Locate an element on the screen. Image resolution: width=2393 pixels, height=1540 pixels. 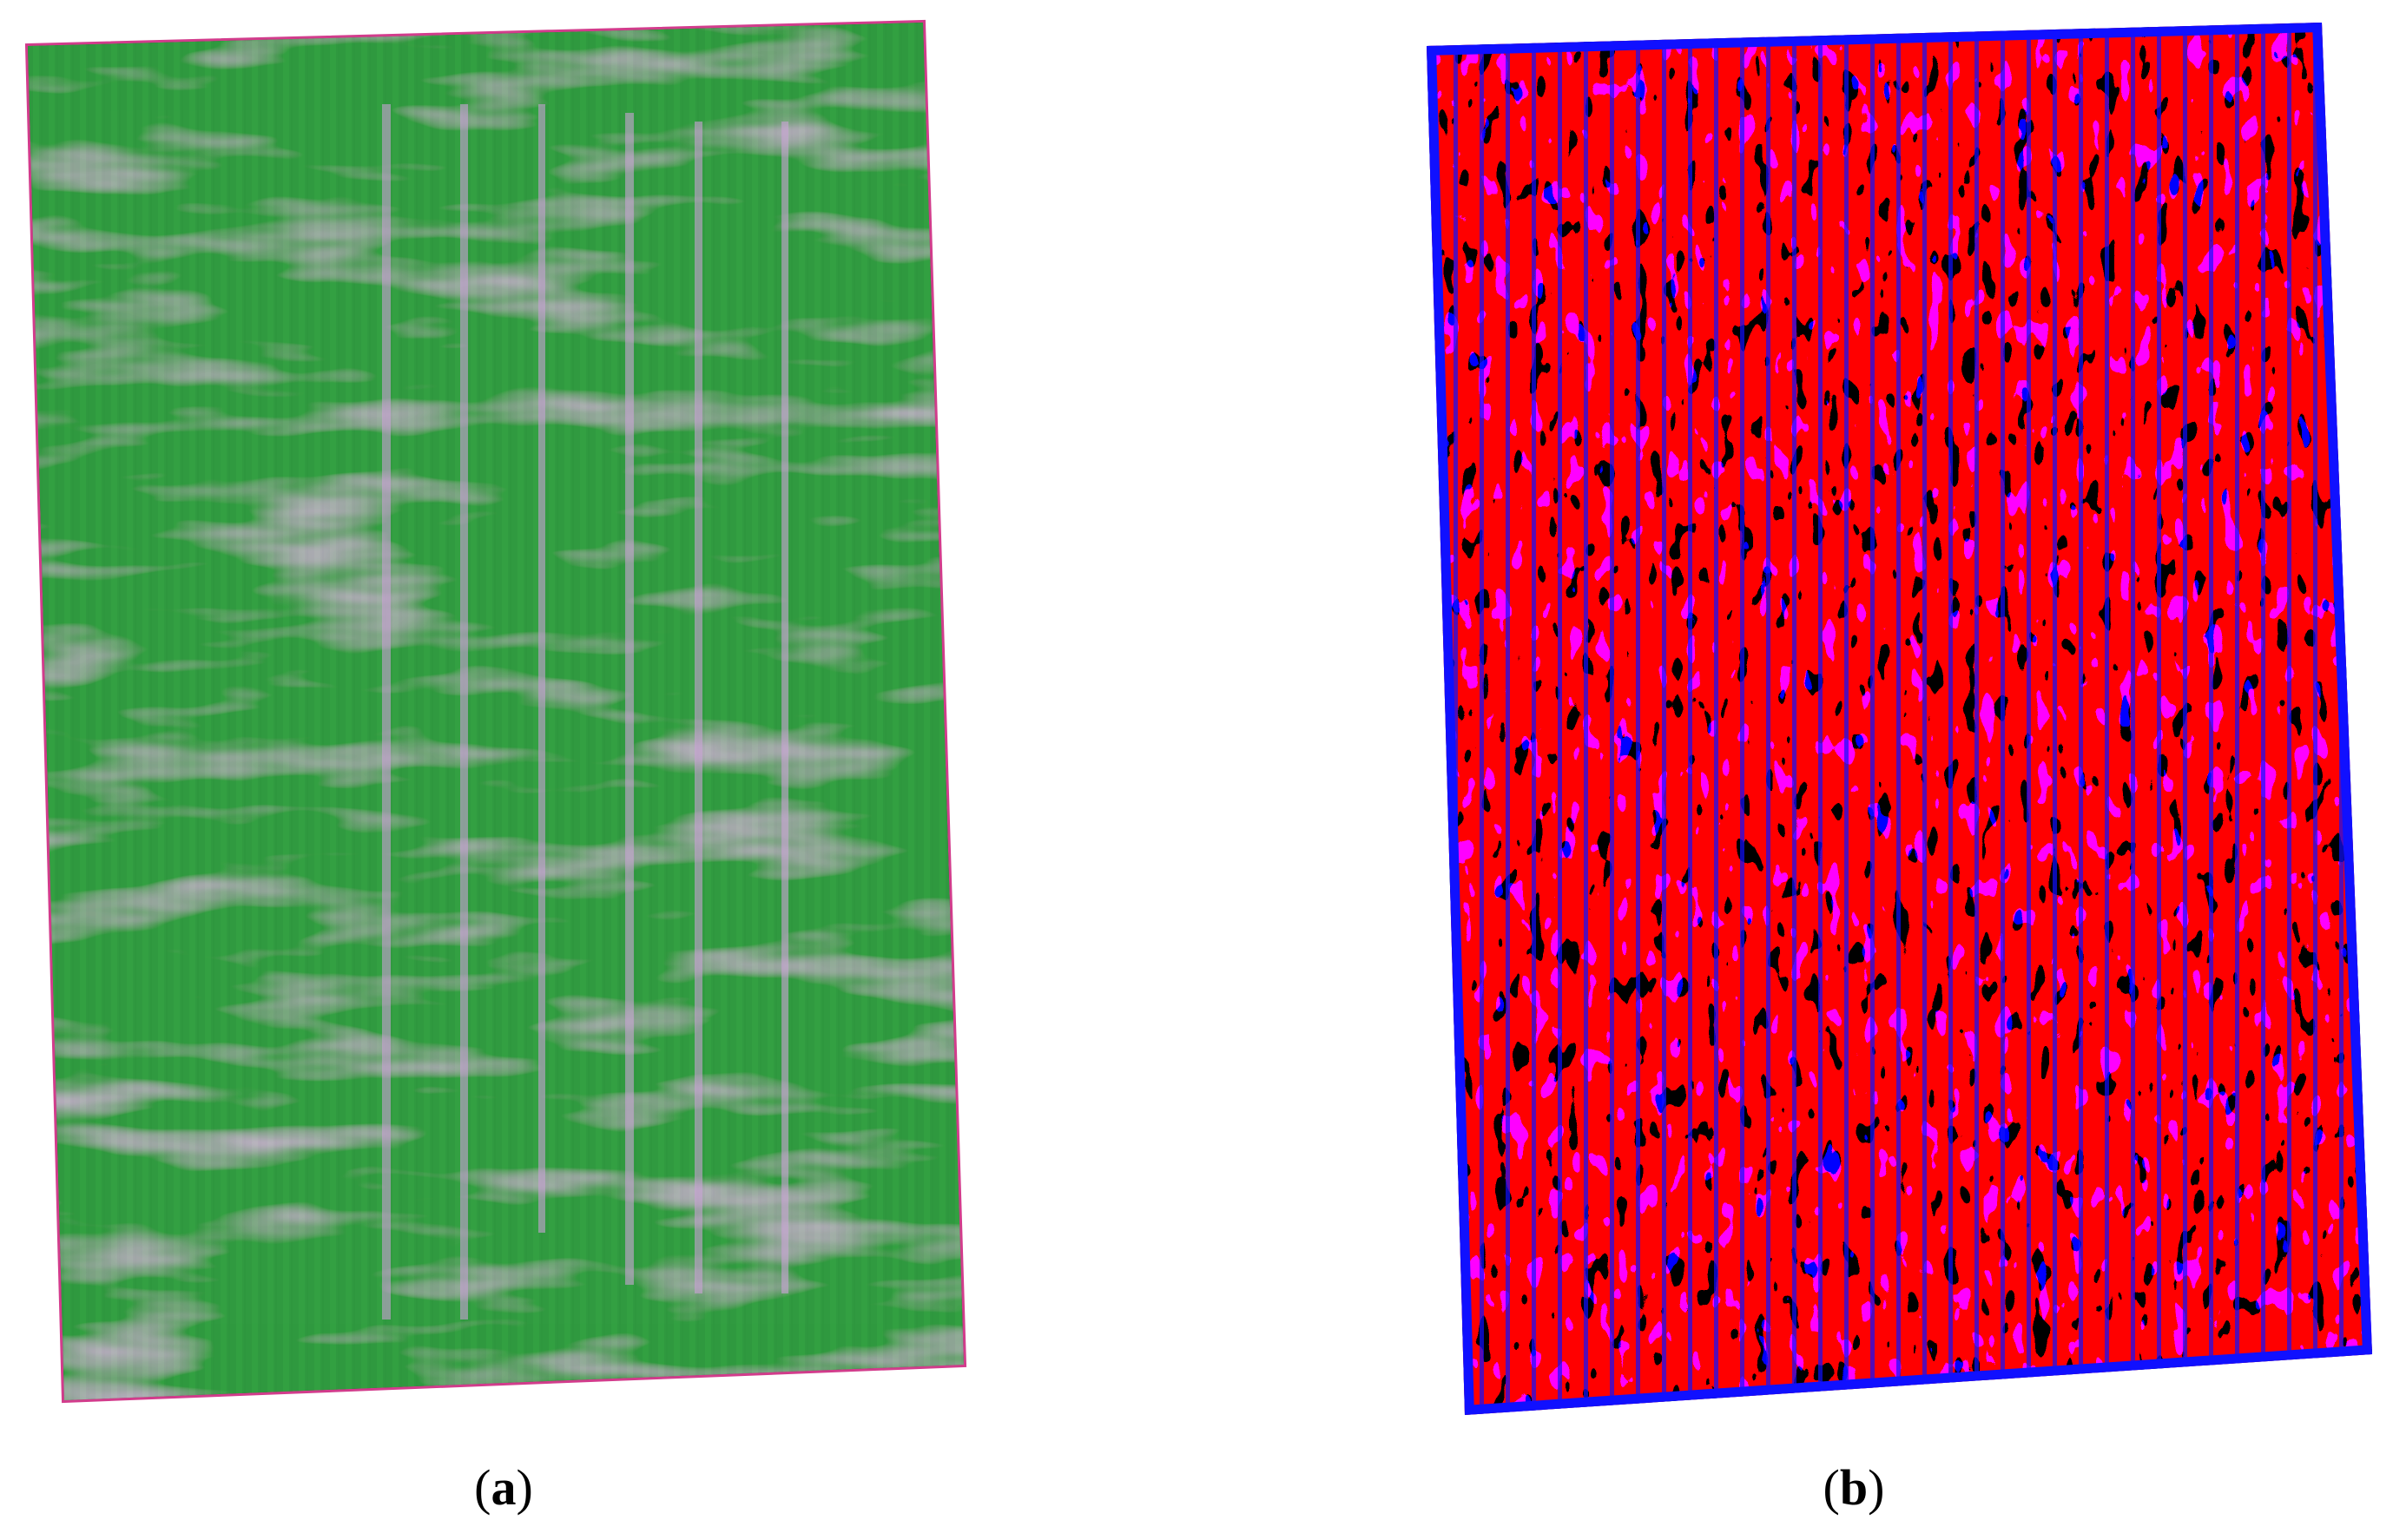
caption: (a) is located at coordinates (504, 1488).